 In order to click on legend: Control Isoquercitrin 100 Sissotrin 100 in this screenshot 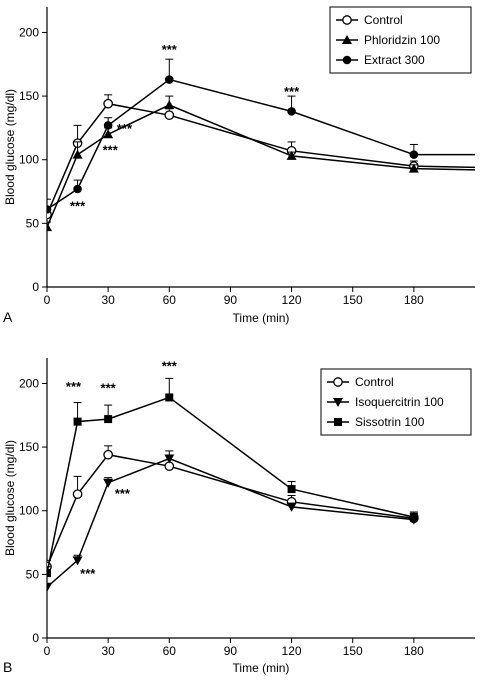, I will do `click(396, 402)`.